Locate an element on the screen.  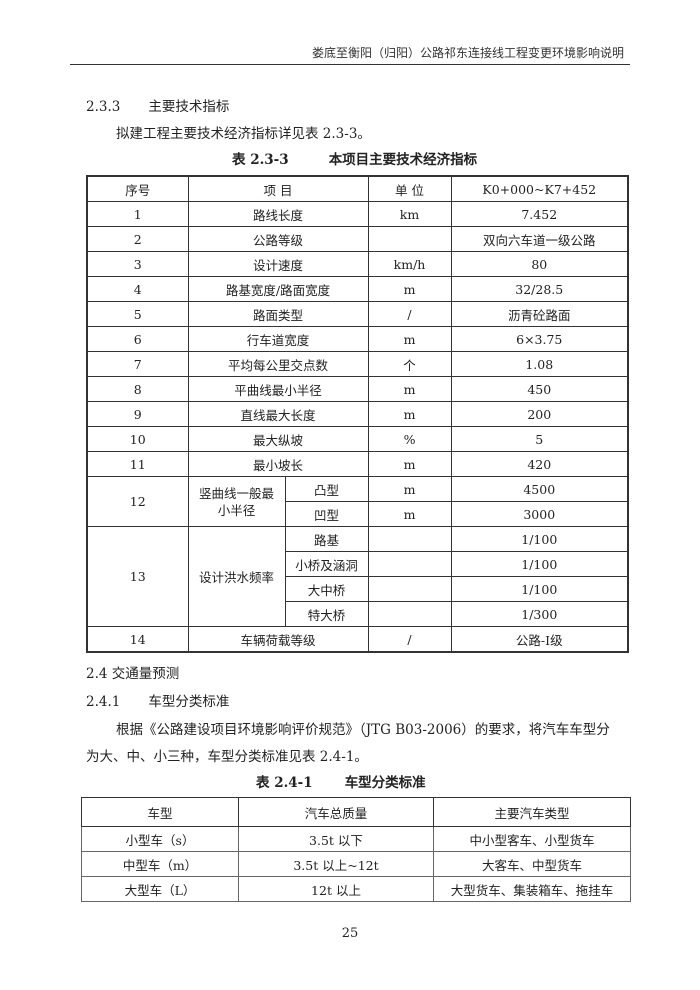
cell-unit: km is located at coordinates (409, 214).